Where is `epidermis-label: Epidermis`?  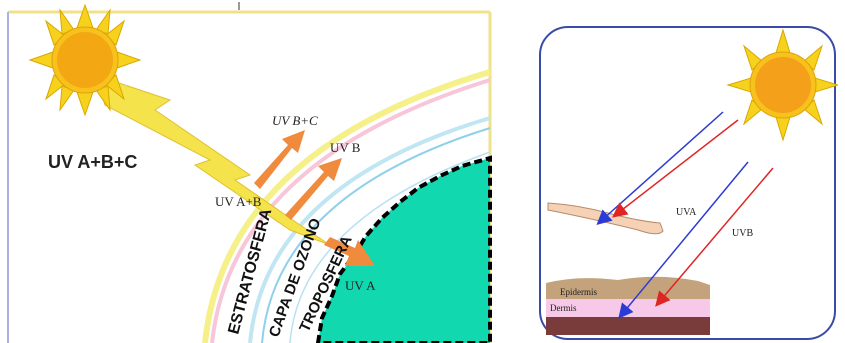 epidermis-label: Epidermis is located at coordinates (578, 292).